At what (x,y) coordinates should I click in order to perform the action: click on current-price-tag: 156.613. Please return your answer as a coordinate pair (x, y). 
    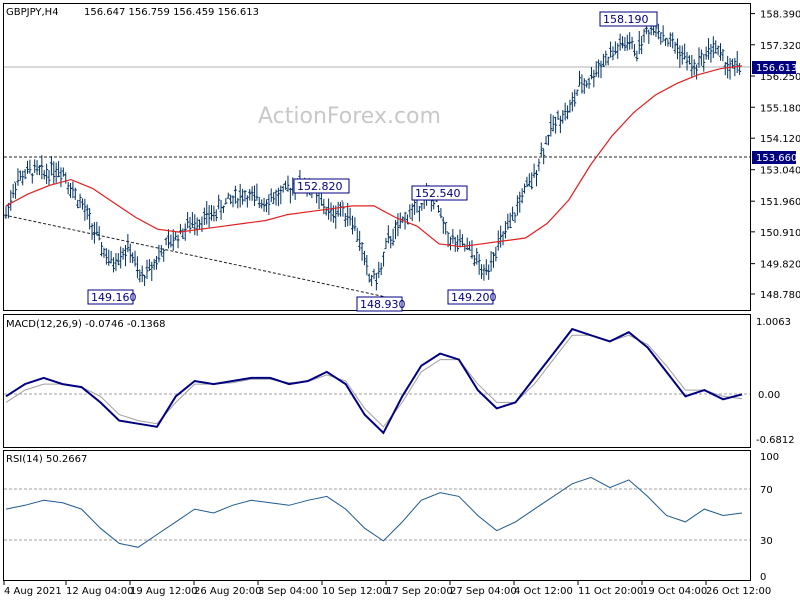
    Looking at the image, I should click on (774, 67).